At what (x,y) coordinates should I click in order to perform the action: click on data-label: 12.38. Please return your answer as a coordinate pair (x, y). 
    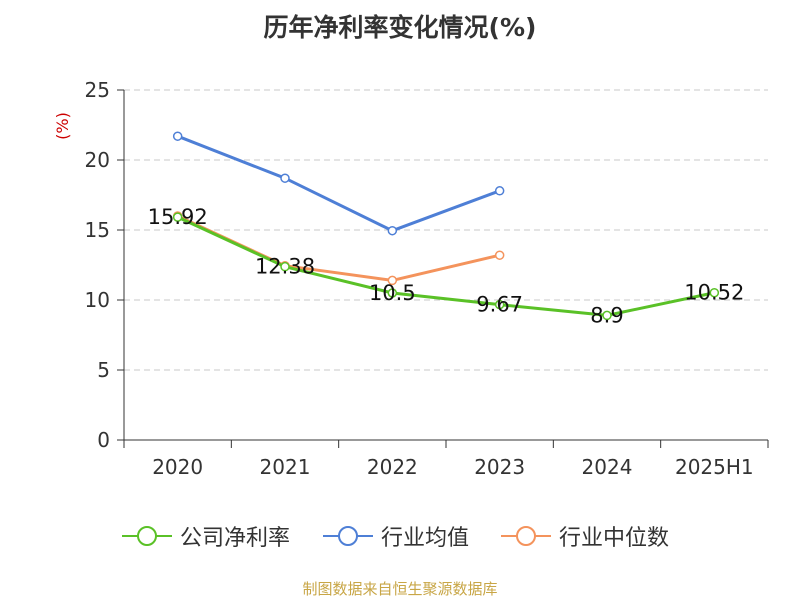
    Looking at the image, I should click on (285, 267).